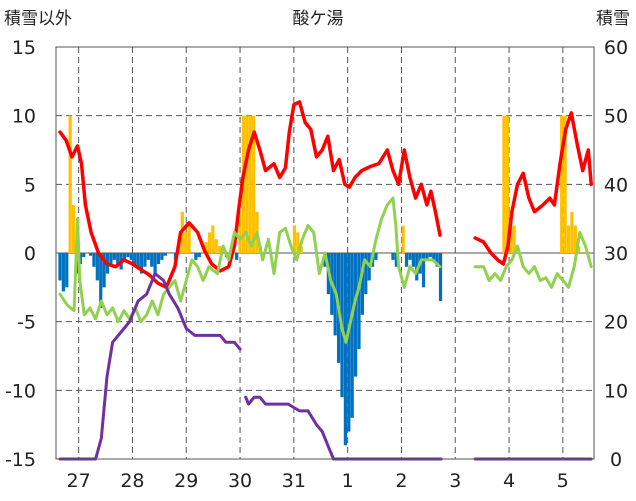 This screenshot has width=636, height=501. What do you see at coordinates (38, 19) in the screenshot?
I see `y-axis-left-label: 積雪以外` at bounding box center [38, 19].